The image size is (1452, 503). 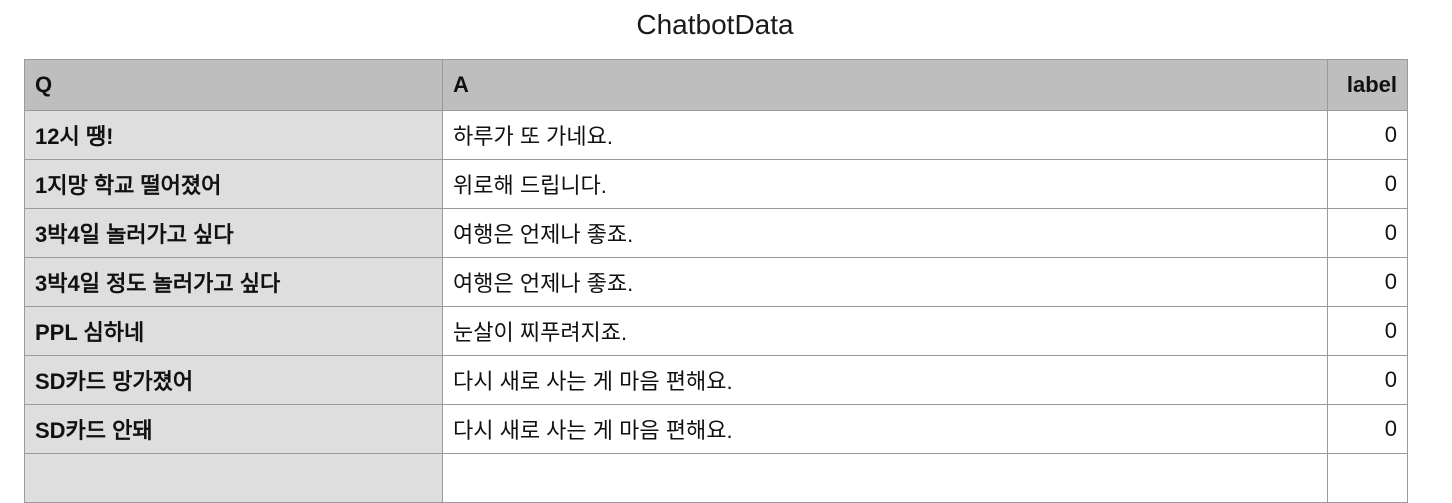 What do you see at coordinates (1367, 85) in the screenshot?
I see `column-header-label: label` at bounding box center [1367, 85].